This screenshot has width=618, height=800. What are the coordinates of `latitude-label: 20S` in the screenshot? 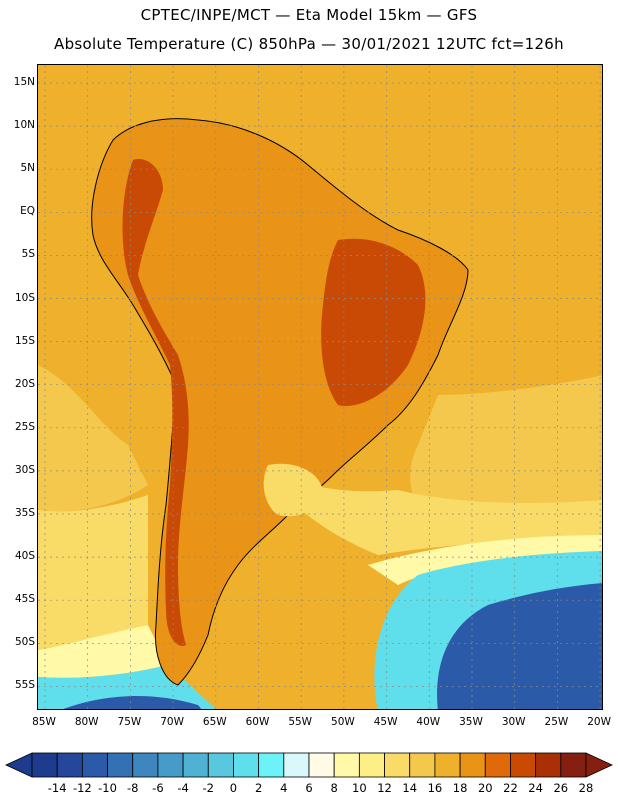 It's located at (24, 383).